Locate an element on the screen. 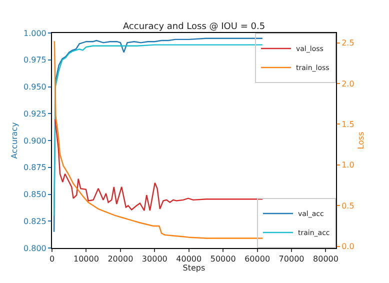 The image size is (389, 283). y-tick-label: 0.950 is located at coordinates (34, 87).